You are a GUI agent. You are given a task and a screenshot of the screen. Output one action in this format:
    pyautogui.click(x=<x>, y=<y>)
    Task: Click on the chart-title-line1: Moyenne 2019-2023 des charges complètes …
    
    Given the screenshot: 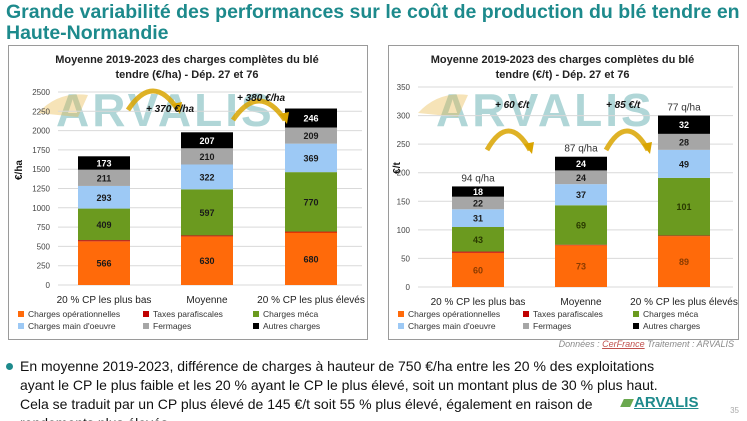 What is the action you would take?
    pyautogui.click(x=563, y=60)
    